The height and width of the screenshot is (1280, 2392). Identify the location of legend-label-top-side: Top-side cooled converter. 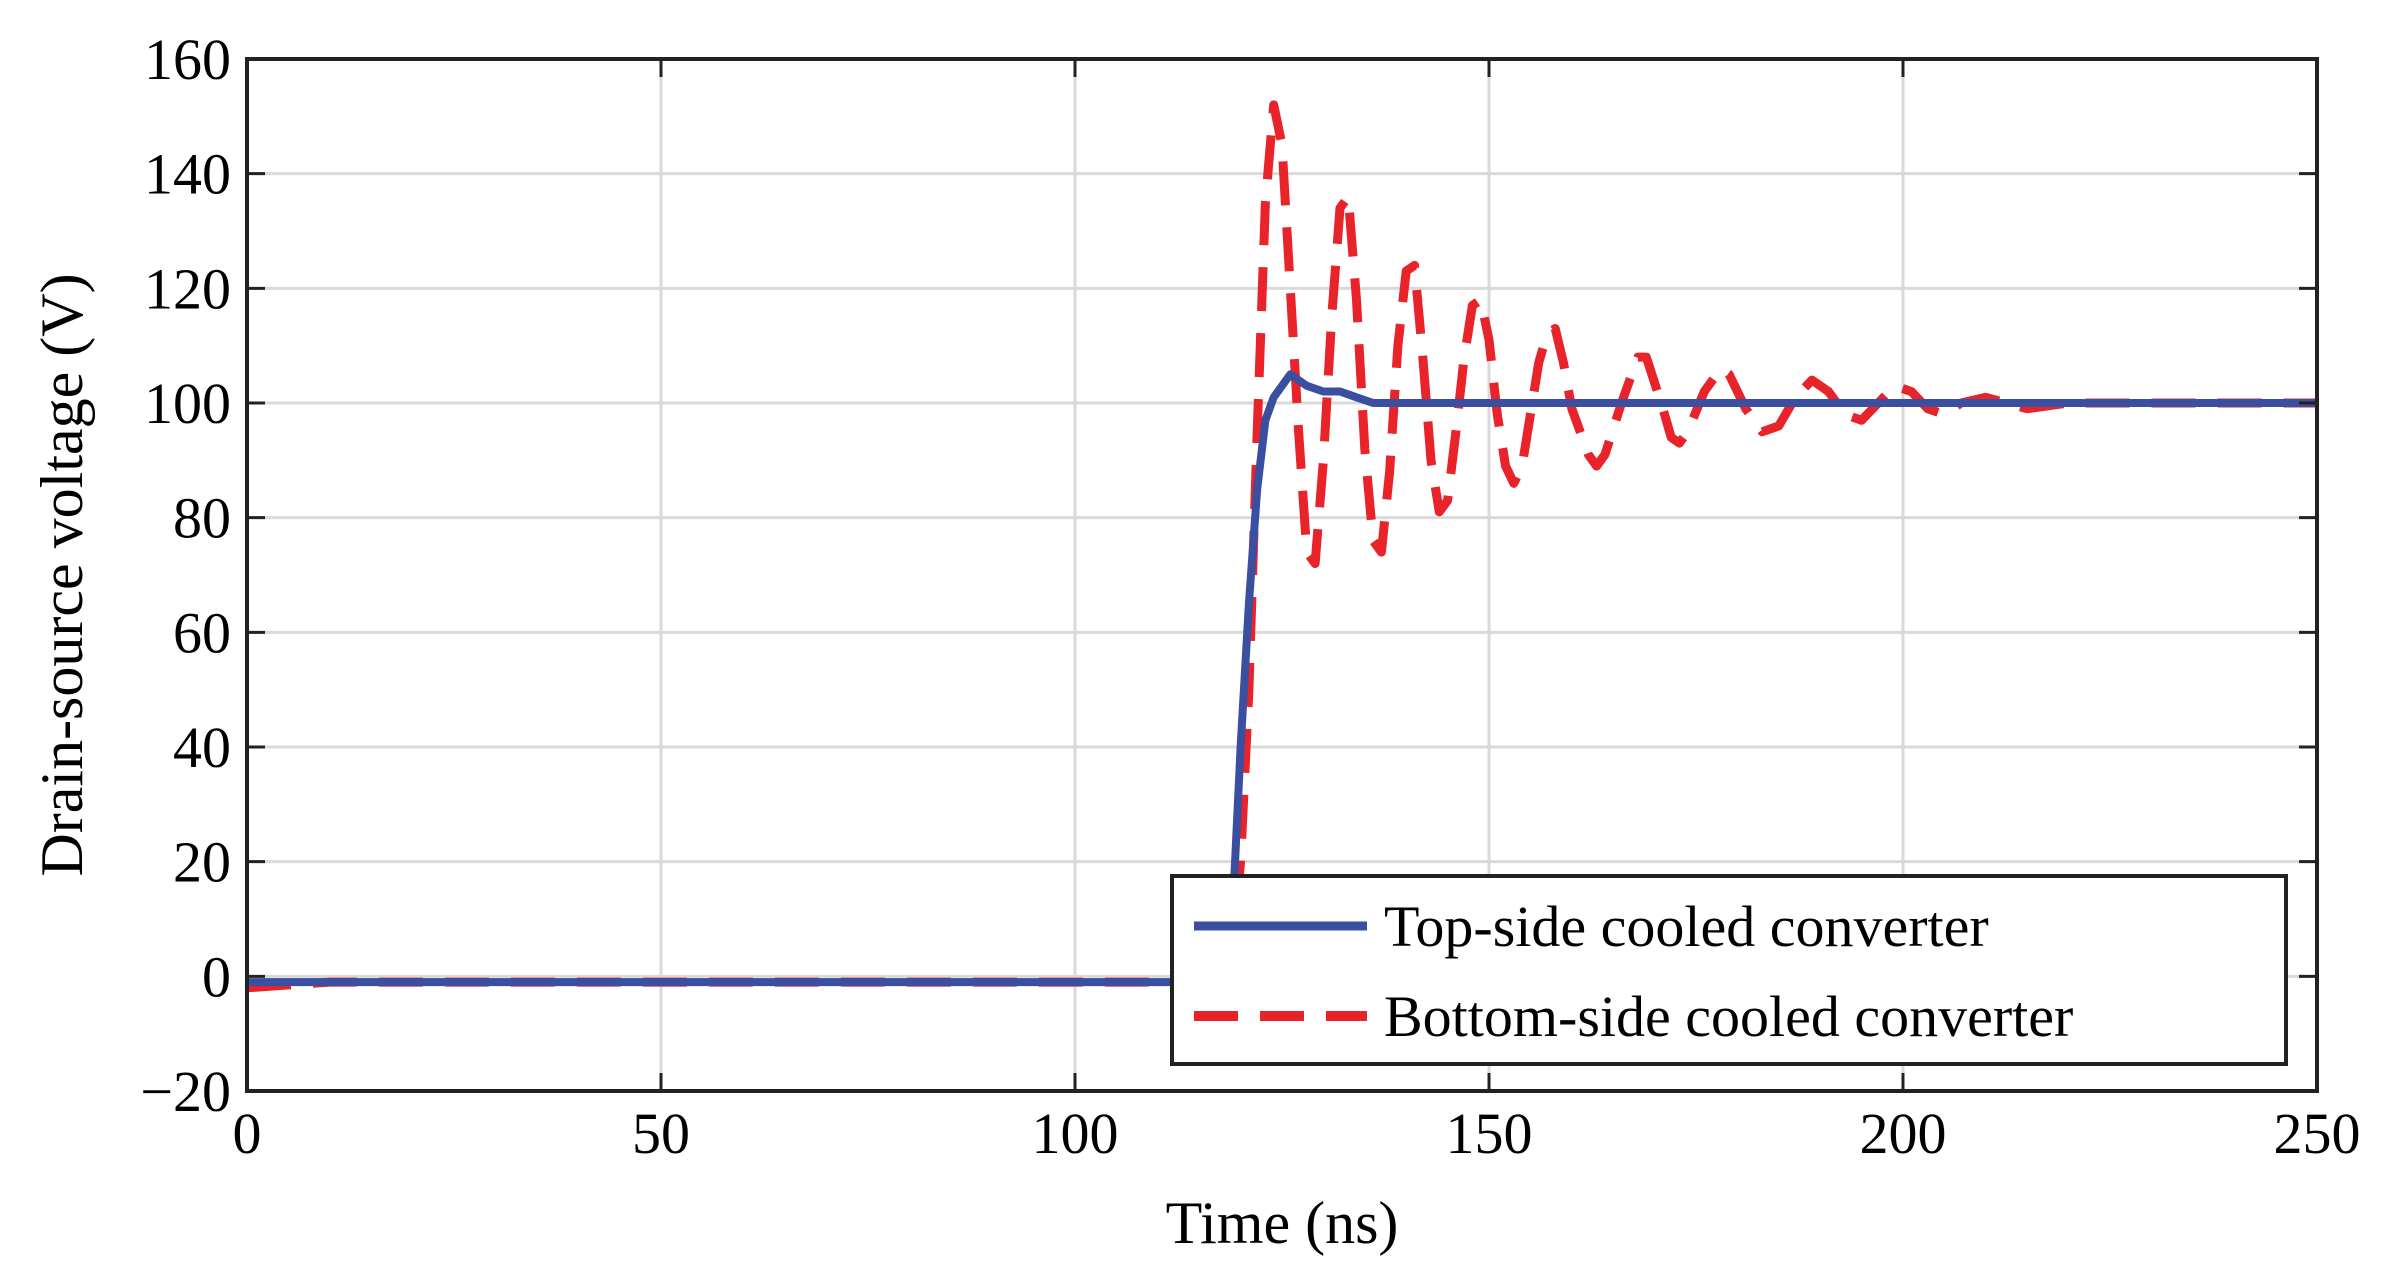
(1686, 926).